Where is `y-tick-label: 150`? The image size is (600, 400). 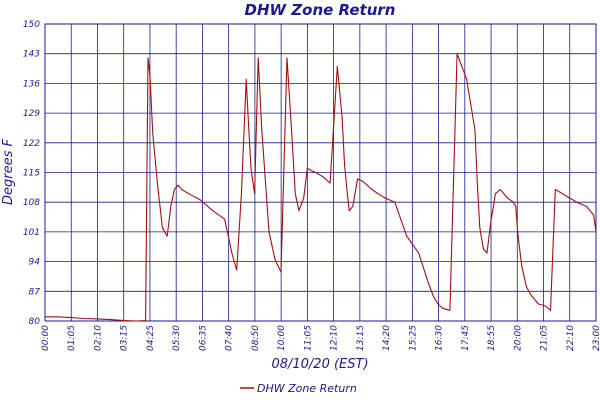
y-tick-label: 150 is located at coordinates (31, 25).